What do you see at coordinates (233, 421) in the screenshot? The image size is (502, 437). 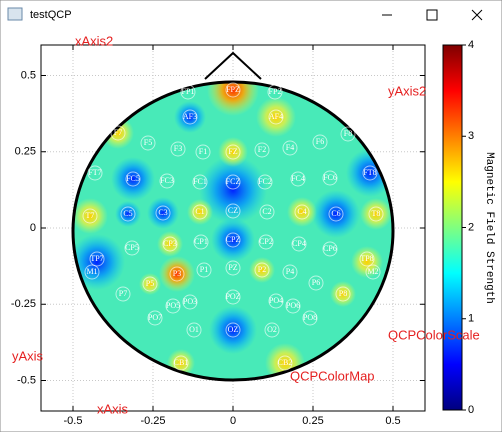 I see `x-tick-label: 0` at bounding box center [233, 421].